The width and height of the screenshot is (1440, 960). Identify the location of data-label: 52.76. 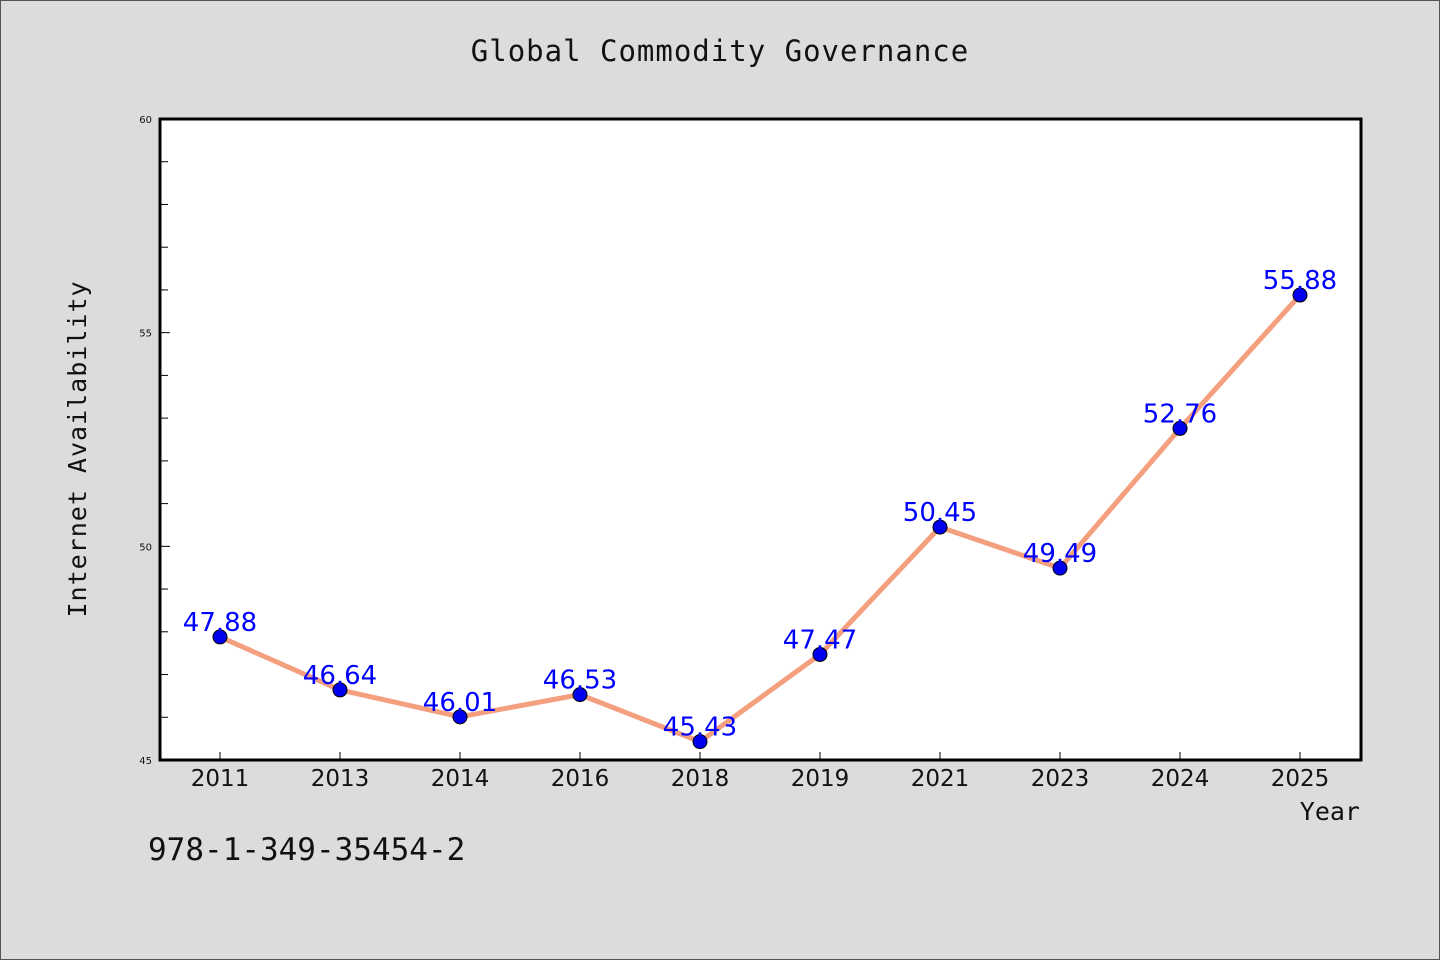
(1180, 414).